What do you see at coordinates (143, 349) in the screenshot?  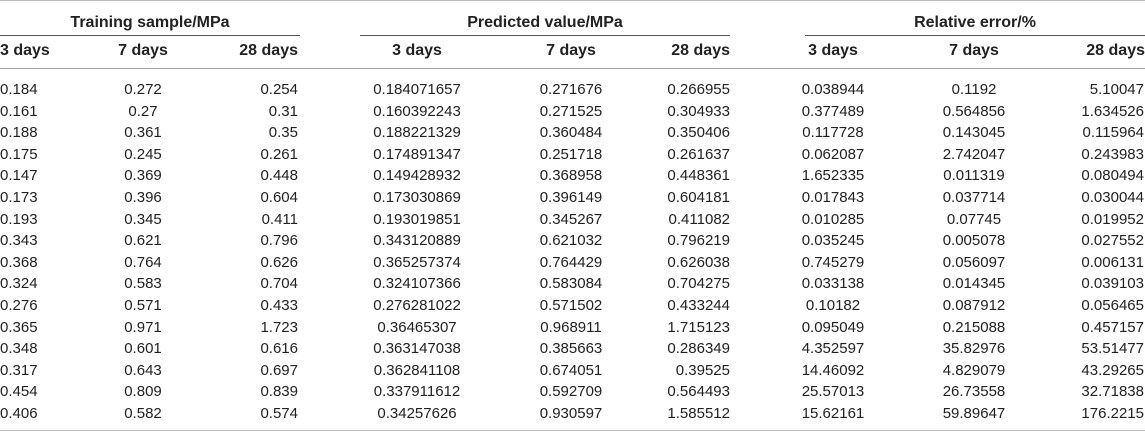 I see `cell-training-7d: 0.601` at bounding box center [143, 349].